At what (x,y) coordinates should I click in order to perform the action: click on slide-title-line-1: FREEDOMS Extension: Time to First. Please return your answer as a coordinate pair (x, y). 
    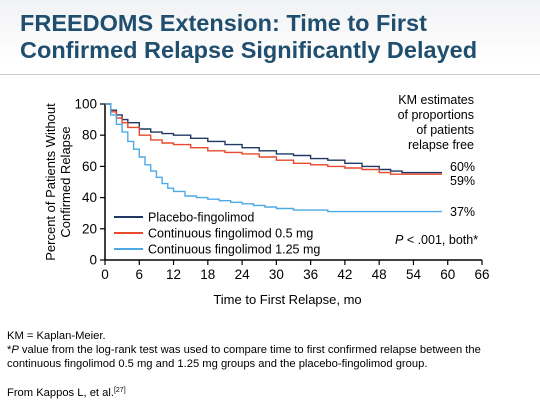
    Looking at the image, I should click on (223, 23).